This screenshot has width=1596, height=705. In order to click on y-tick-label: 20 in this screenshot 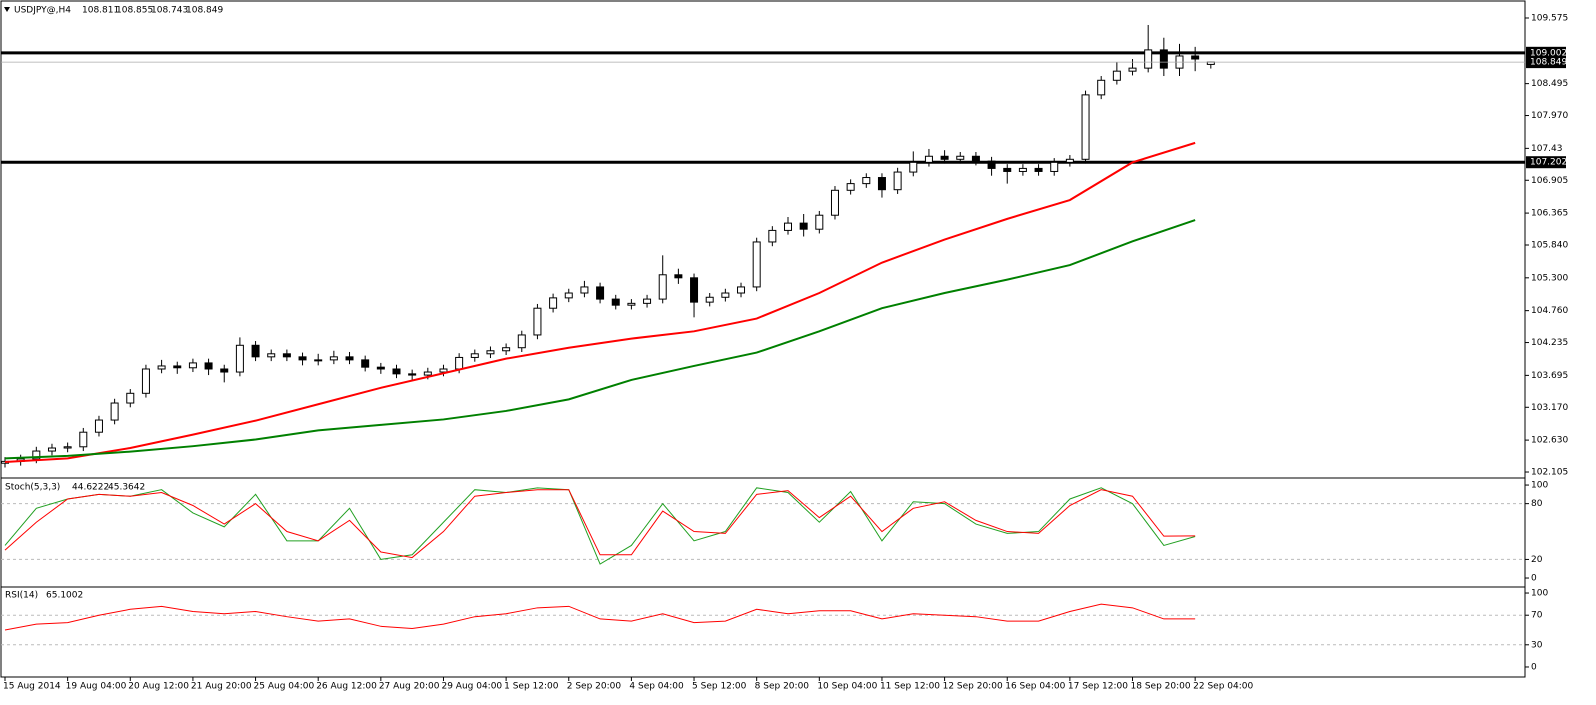, I will do `click(1537, 560)`.